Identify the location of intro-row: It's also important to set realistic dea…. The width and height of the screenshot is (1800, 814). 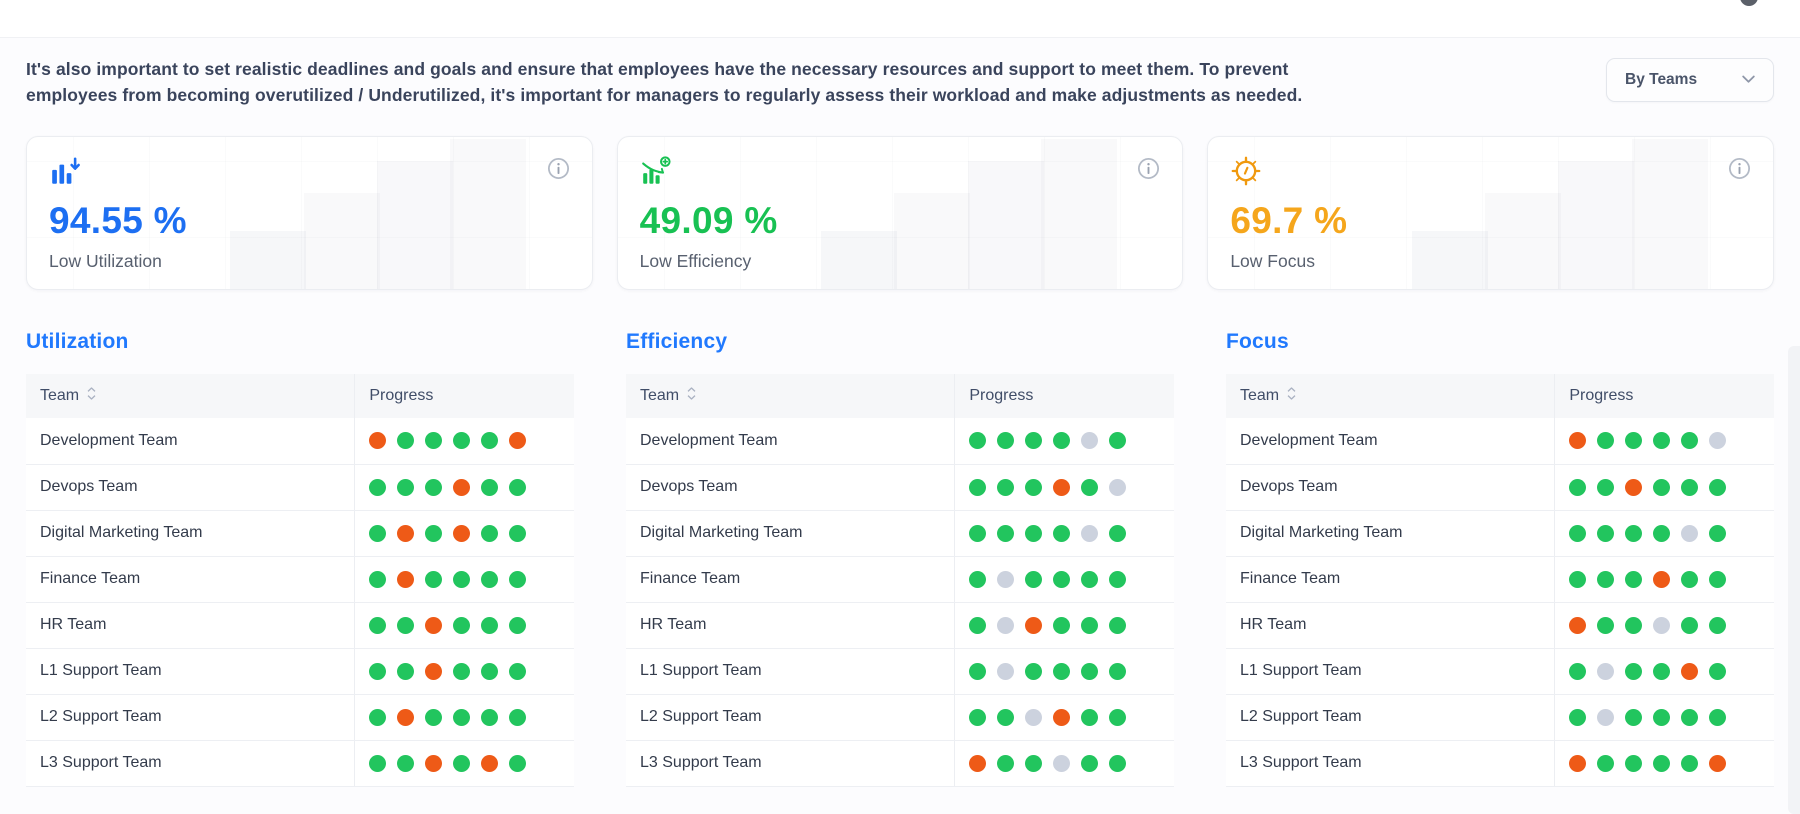
(900, 73).